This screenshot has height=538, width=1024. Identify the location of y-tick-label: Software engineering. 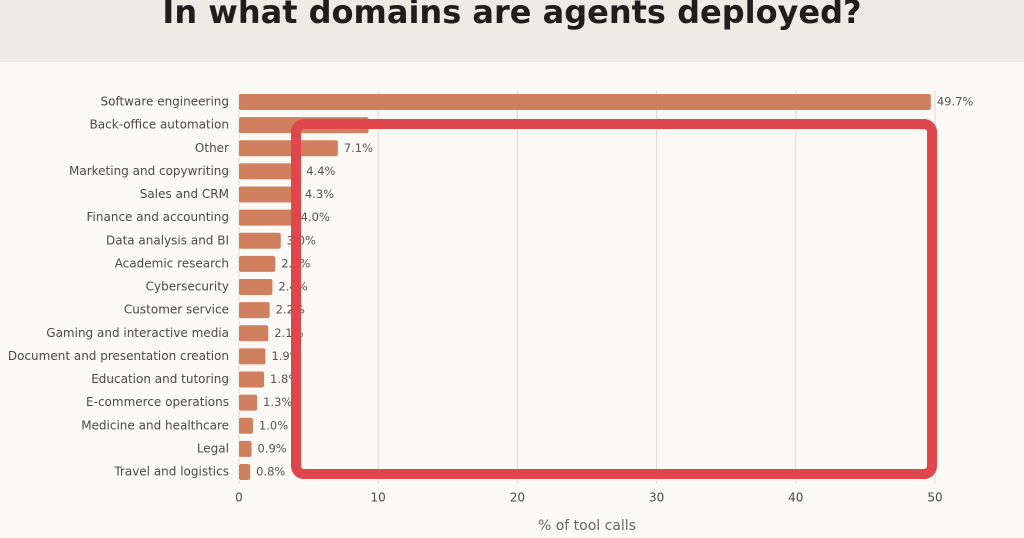
(164, 102).